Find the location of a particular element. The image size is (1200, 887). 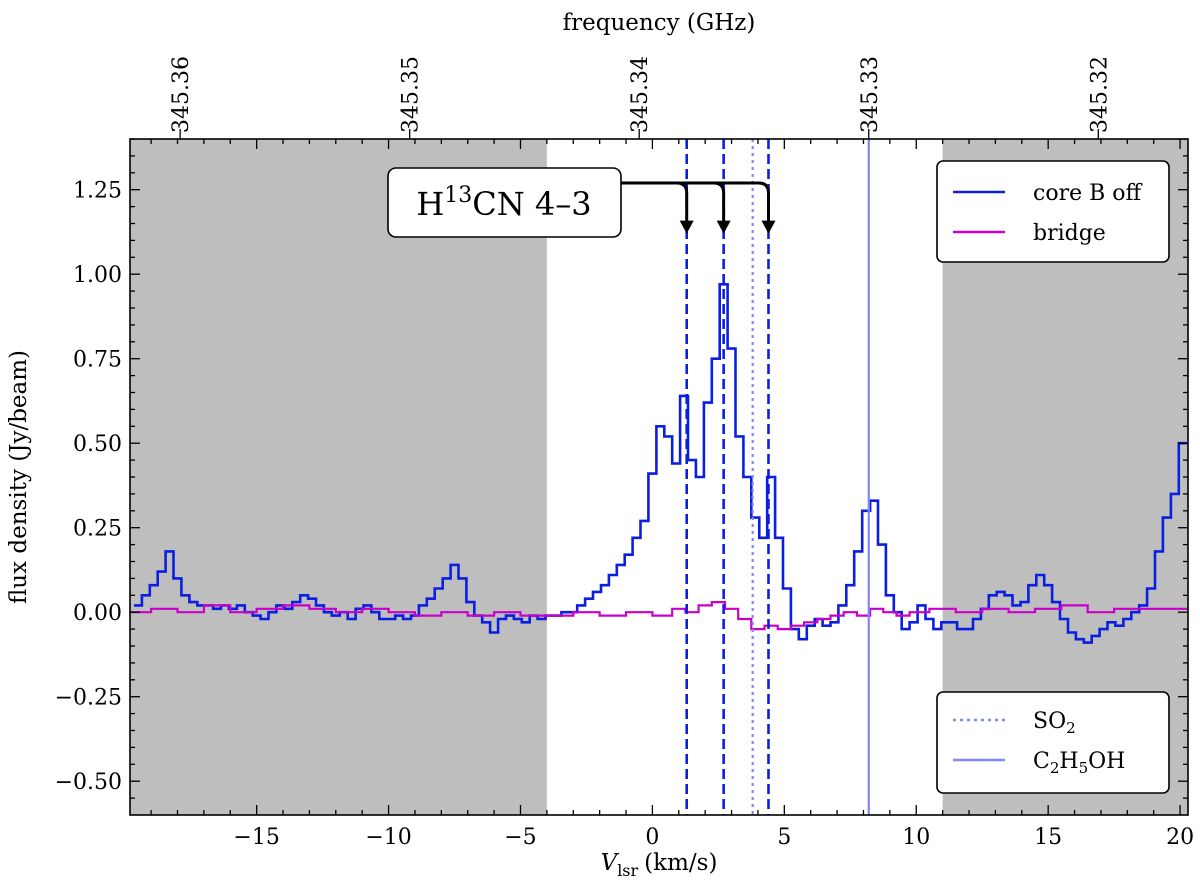

x-tick-label: 15 is located at coordinates (1048, 837).